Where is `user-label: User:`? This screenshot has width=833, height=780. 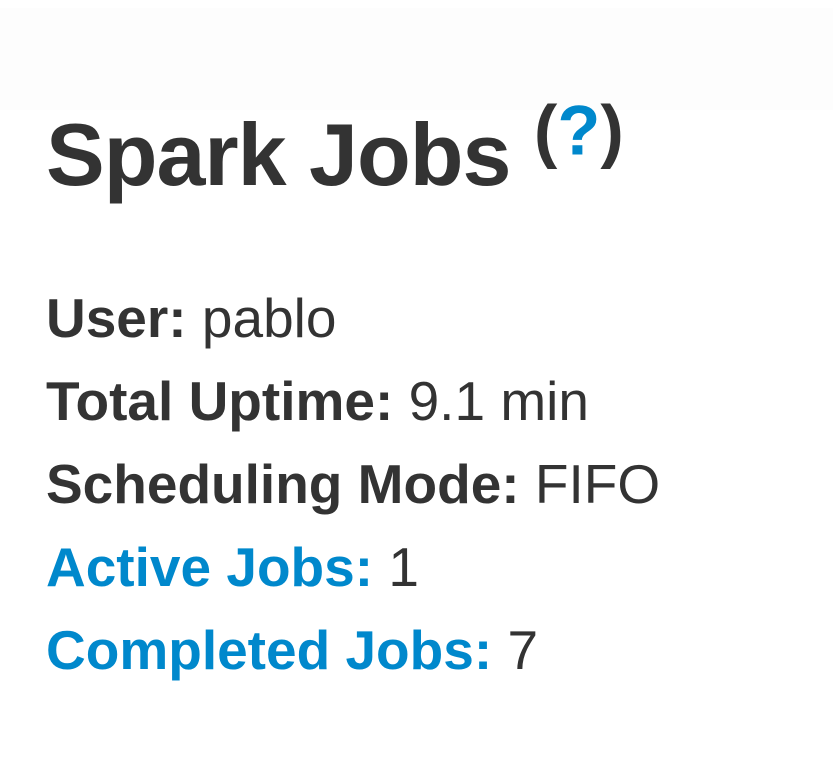
user-label: User: is located at coordinates (116, 318).